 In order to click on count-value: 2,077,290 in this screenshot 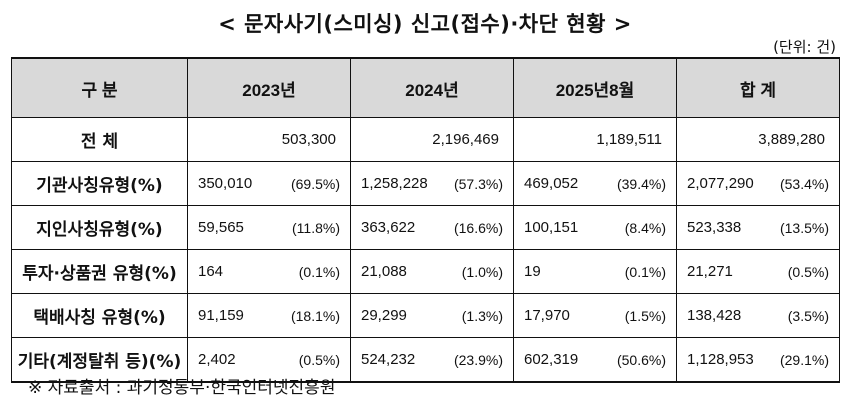, I will do `click(720, 183)`.